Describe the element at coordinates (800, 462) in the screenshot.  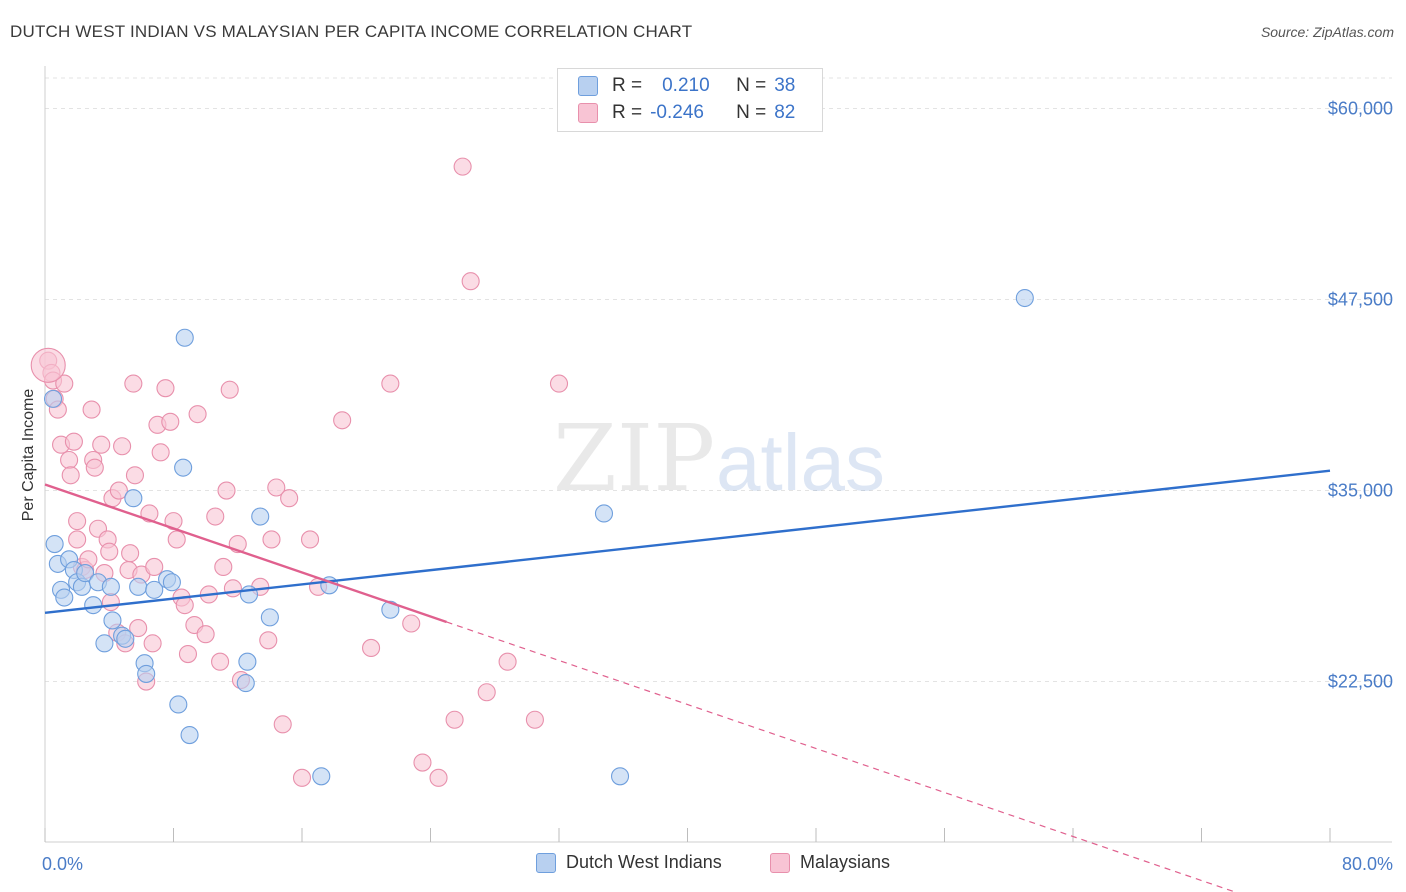
I see `watermark-atlas: atlas` at that location.